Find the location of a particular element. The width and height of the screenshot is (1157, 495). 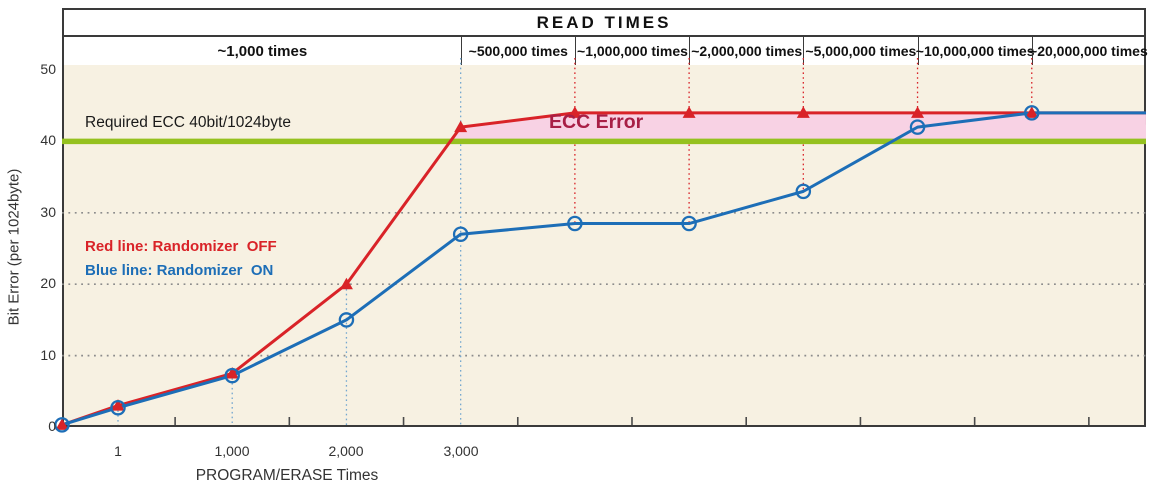

y-tick-40: 40 is located at coordinates (48, 140).